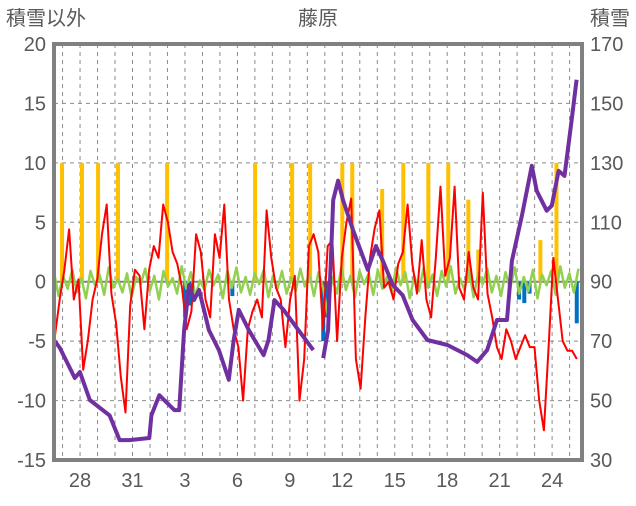 This screenshot has width=636, height=506. I want to click on x-tick-label: 15, so click(395, 481).